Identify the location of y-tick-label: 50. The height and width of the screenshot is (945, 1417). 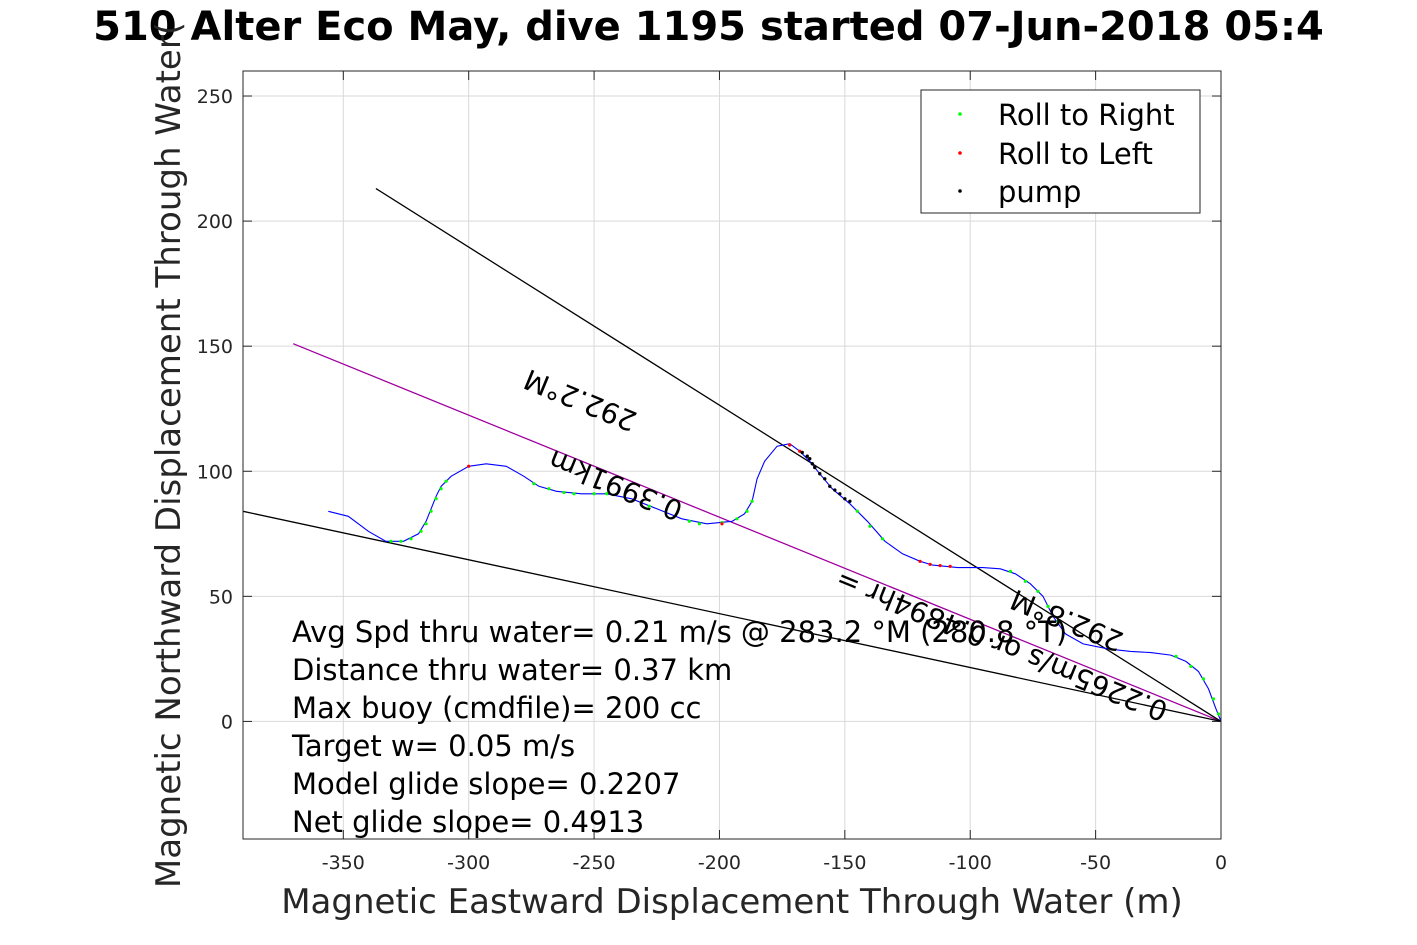
(221, 597).